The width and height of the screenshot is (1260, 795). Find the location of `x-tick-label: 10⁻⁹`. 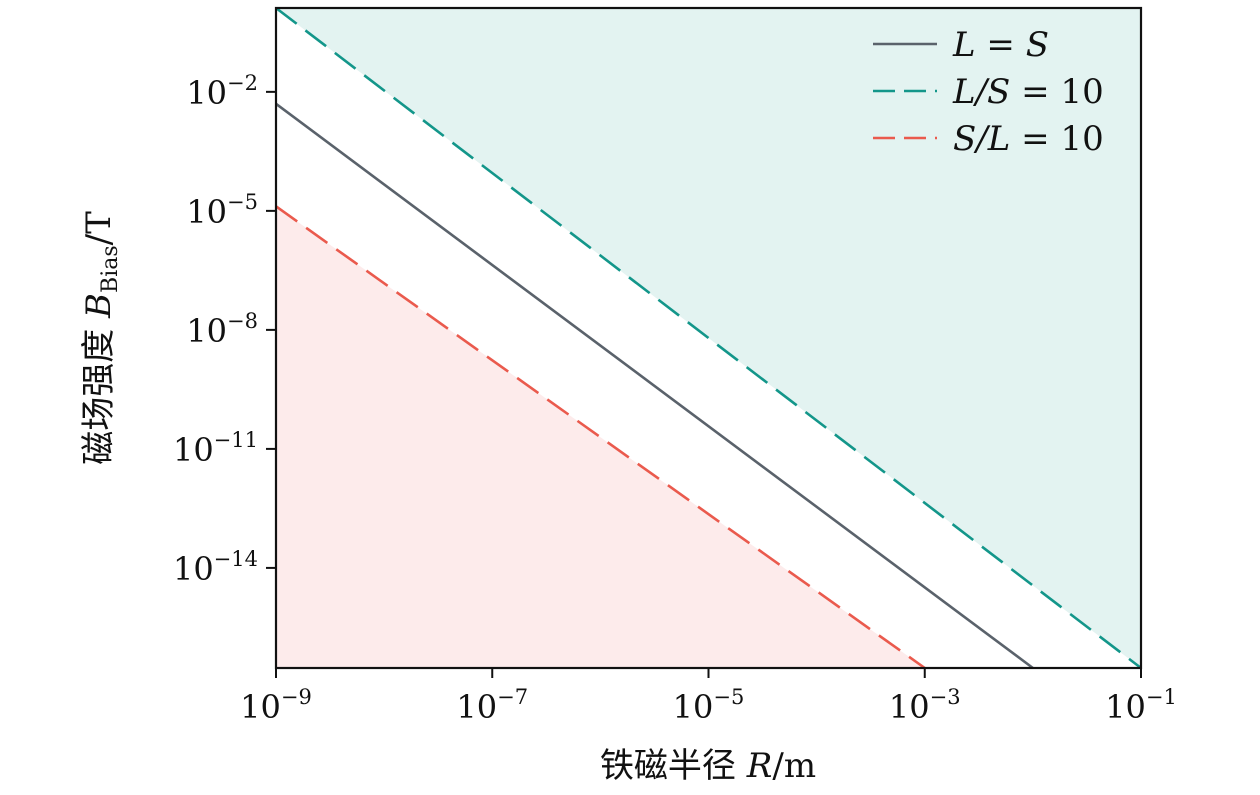

x-tick-label: 10⁻⁹ is located at coordinates (276, 705).